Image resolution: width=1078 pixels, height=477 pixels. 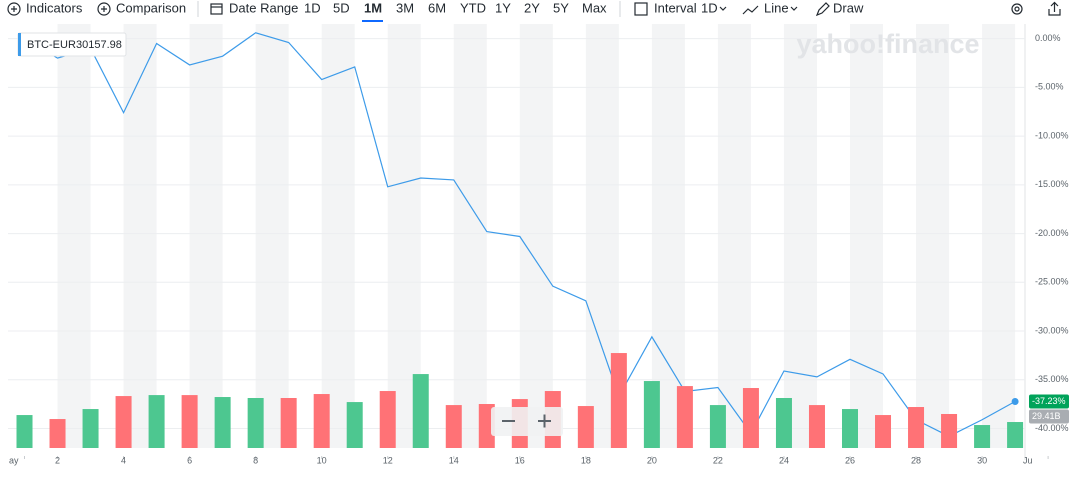 I want to click on settings-button, so click(x=1017, y=9).